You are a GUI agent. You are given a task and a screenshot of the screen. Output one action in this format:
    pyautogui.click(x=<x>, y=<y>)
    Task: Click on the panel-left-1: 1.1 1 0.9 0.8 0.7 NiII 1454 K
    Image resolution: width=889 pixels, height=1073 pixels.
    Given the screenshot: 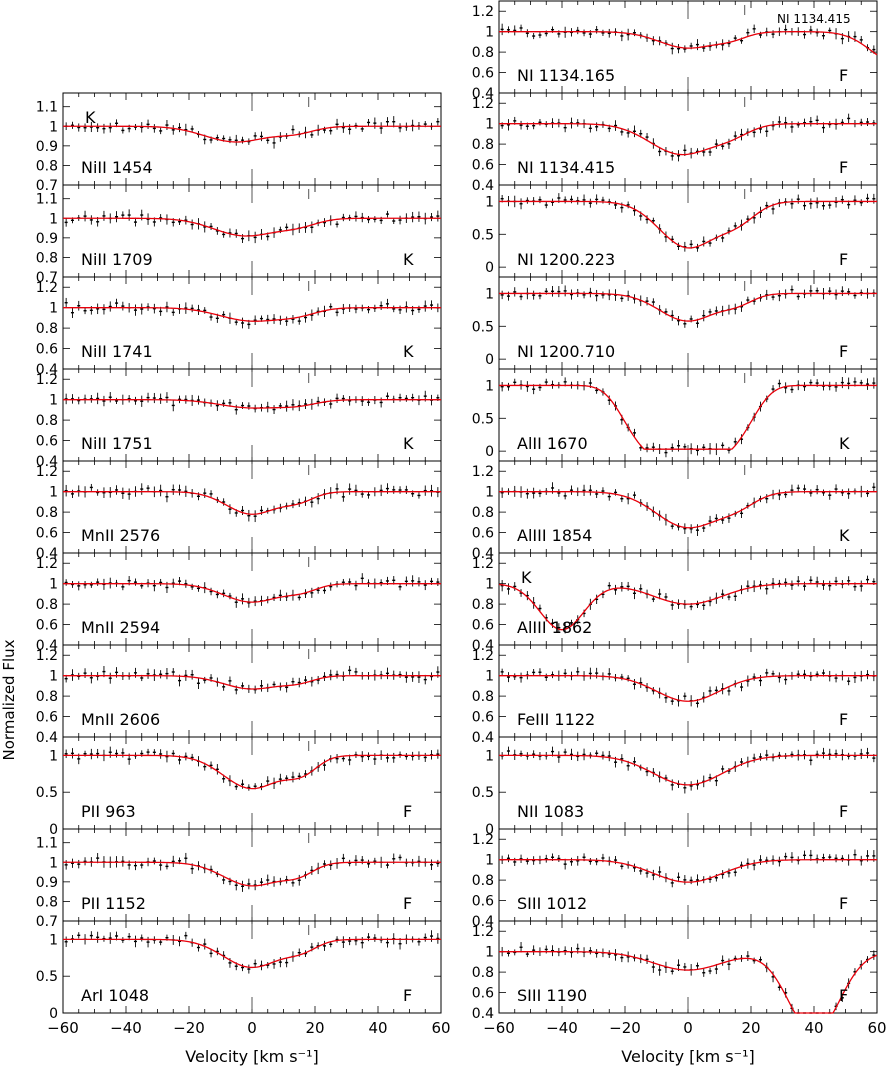 What is the action you would take?
    pyautogui.click(x=239, y=143)
    